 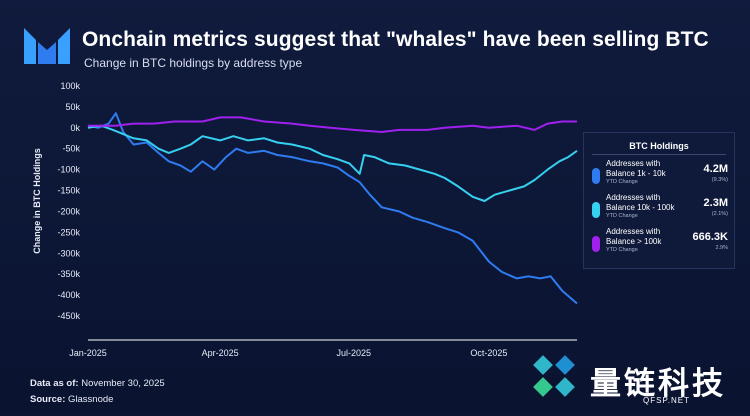 I want to click on x-tick-label: Jan-2025, so click(x=88, y=353).